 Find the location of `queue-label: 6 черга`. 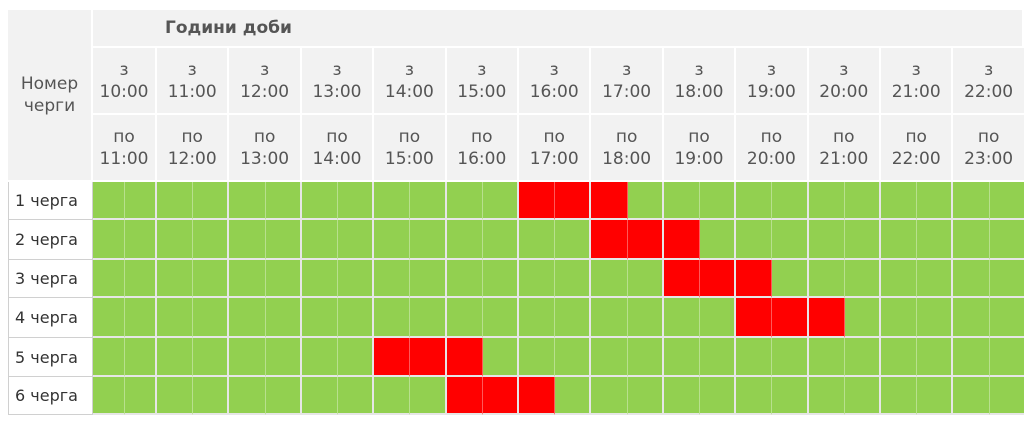

queue-label: 6 черга is located at coordinates (50, 396).